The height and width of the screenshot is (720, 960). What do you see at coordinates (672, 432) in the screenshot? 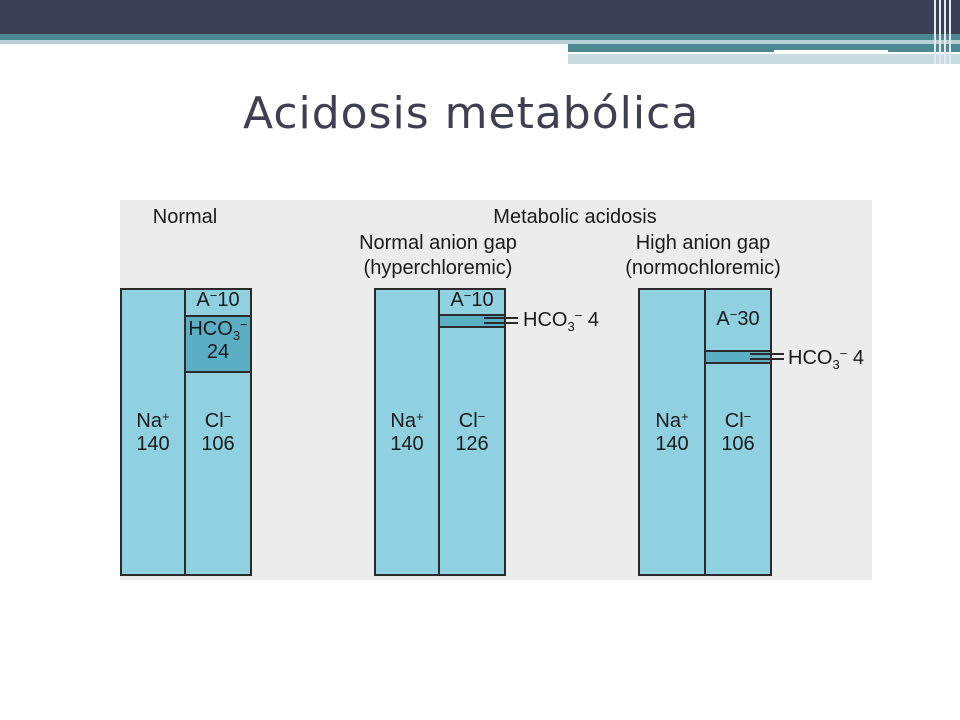
I see `high-gap-sodium-label: Na+ 140` at bounding box center [672, 432].